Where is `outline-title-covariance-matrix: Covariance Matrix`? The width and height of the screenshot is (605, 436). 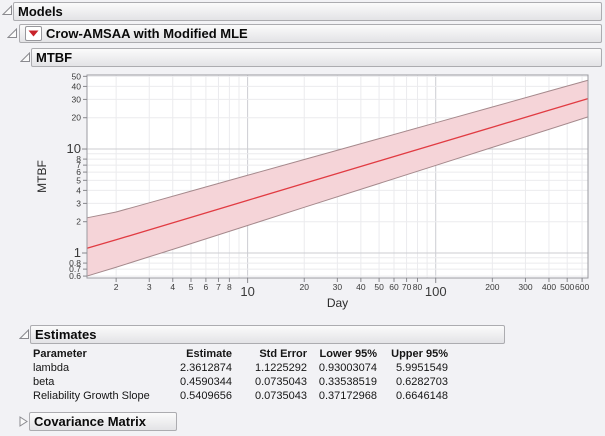 outline-title-covariance-matrix: Covariance Matrix is located at coordinates (90, 421).